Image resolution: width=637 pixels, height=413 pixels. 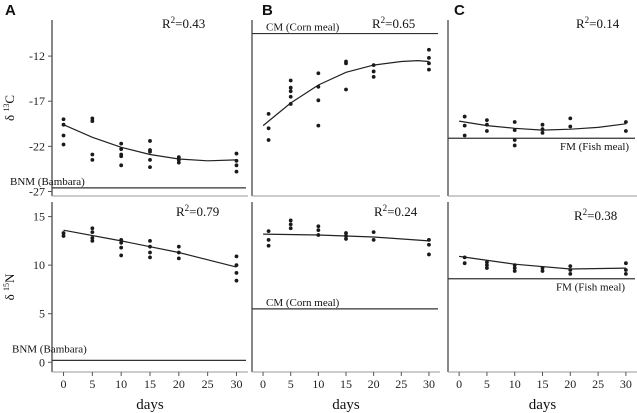 What do you see at coordinates (595, 215) in the screenshot?
I see `C-bottom-r2-label: R2=0.38` at bounding box center [595, 215].